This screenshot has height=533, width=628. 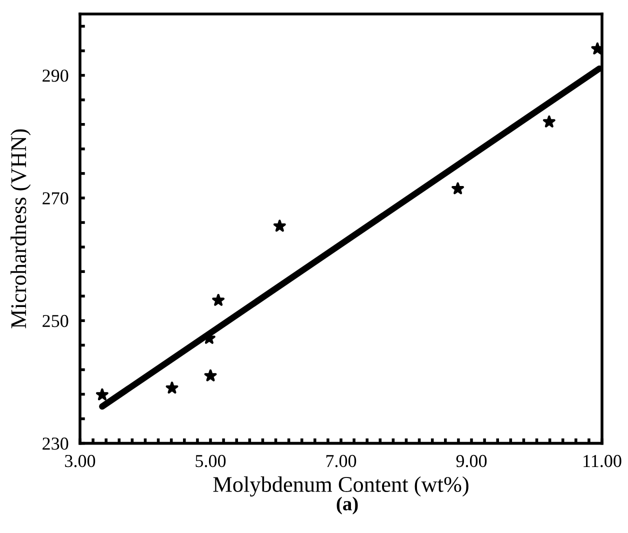 What do you see at coordinates (55, 444) in the screenshot?
I see `y-tick-label: 230` at bounding box center [55, 444].